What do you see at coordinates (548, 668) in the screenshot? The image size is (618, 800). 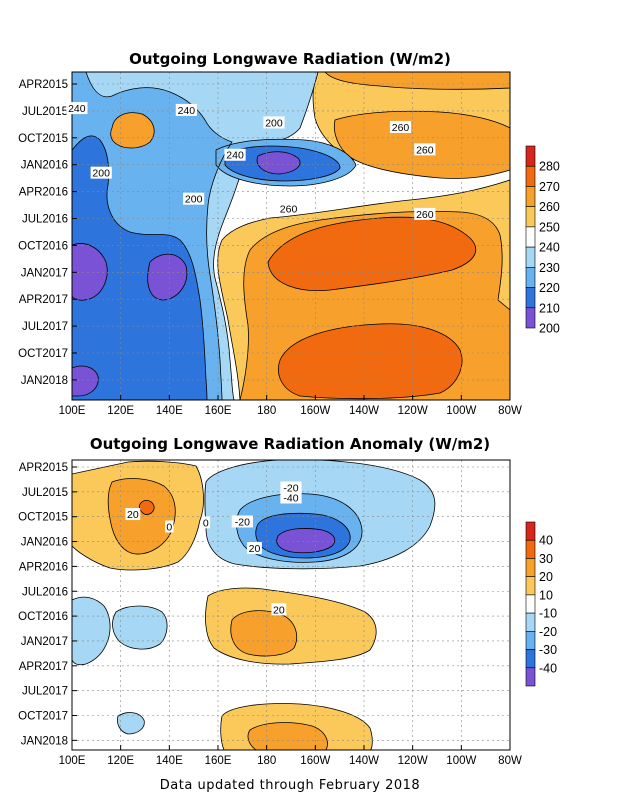 I see `colorbar-label: -40` at bounding box center [548, 668].